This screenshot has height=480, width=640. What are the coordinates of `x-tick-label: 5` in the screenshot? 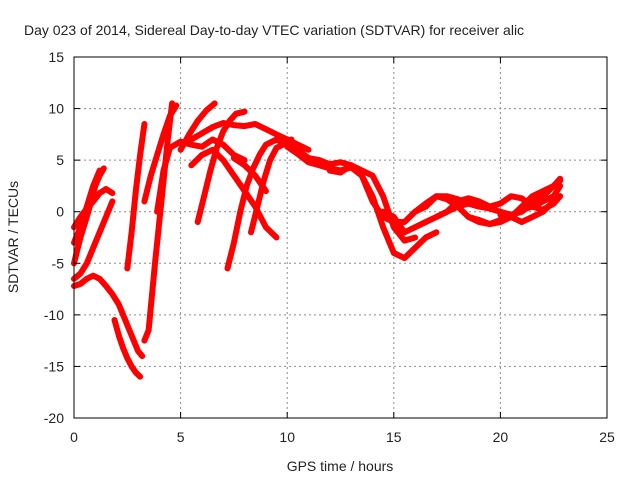 It's located at (181, 437).